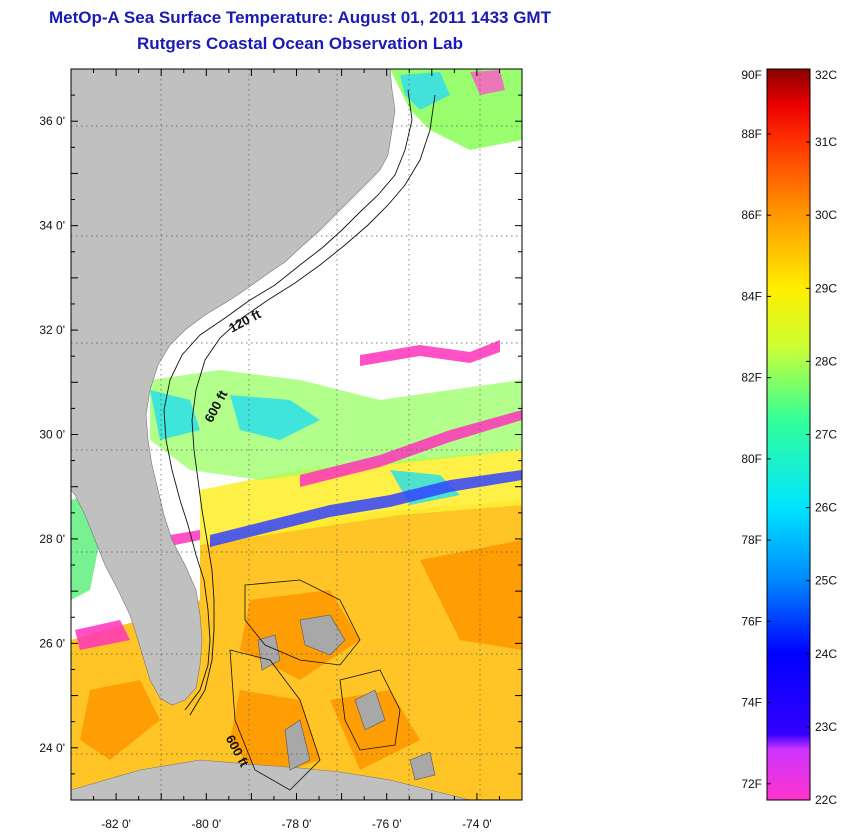 The height and width of the screenshot is (832, 848). What do you see at coordinates (52, 539) in the screenshot?
I see `lat-tick-label: 28 0'` at bounding box center [52, 539].